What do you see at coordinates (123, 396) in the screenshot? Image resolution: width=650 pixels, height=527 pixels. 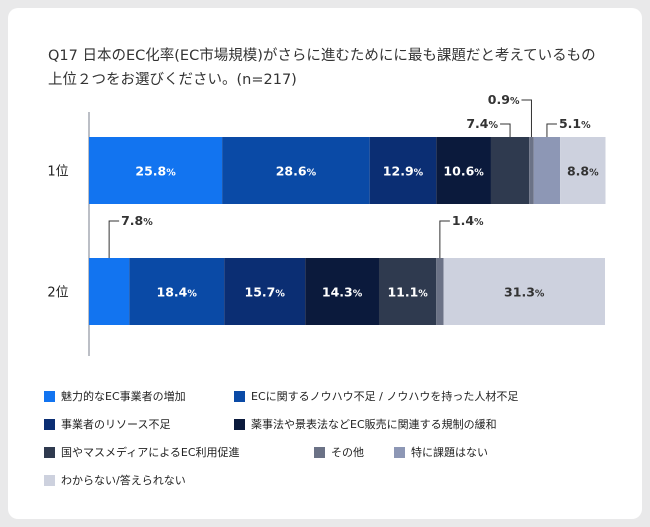 I see `legend-label: 魅力的なEC事業者の増加` at bounding box center [123, 396].